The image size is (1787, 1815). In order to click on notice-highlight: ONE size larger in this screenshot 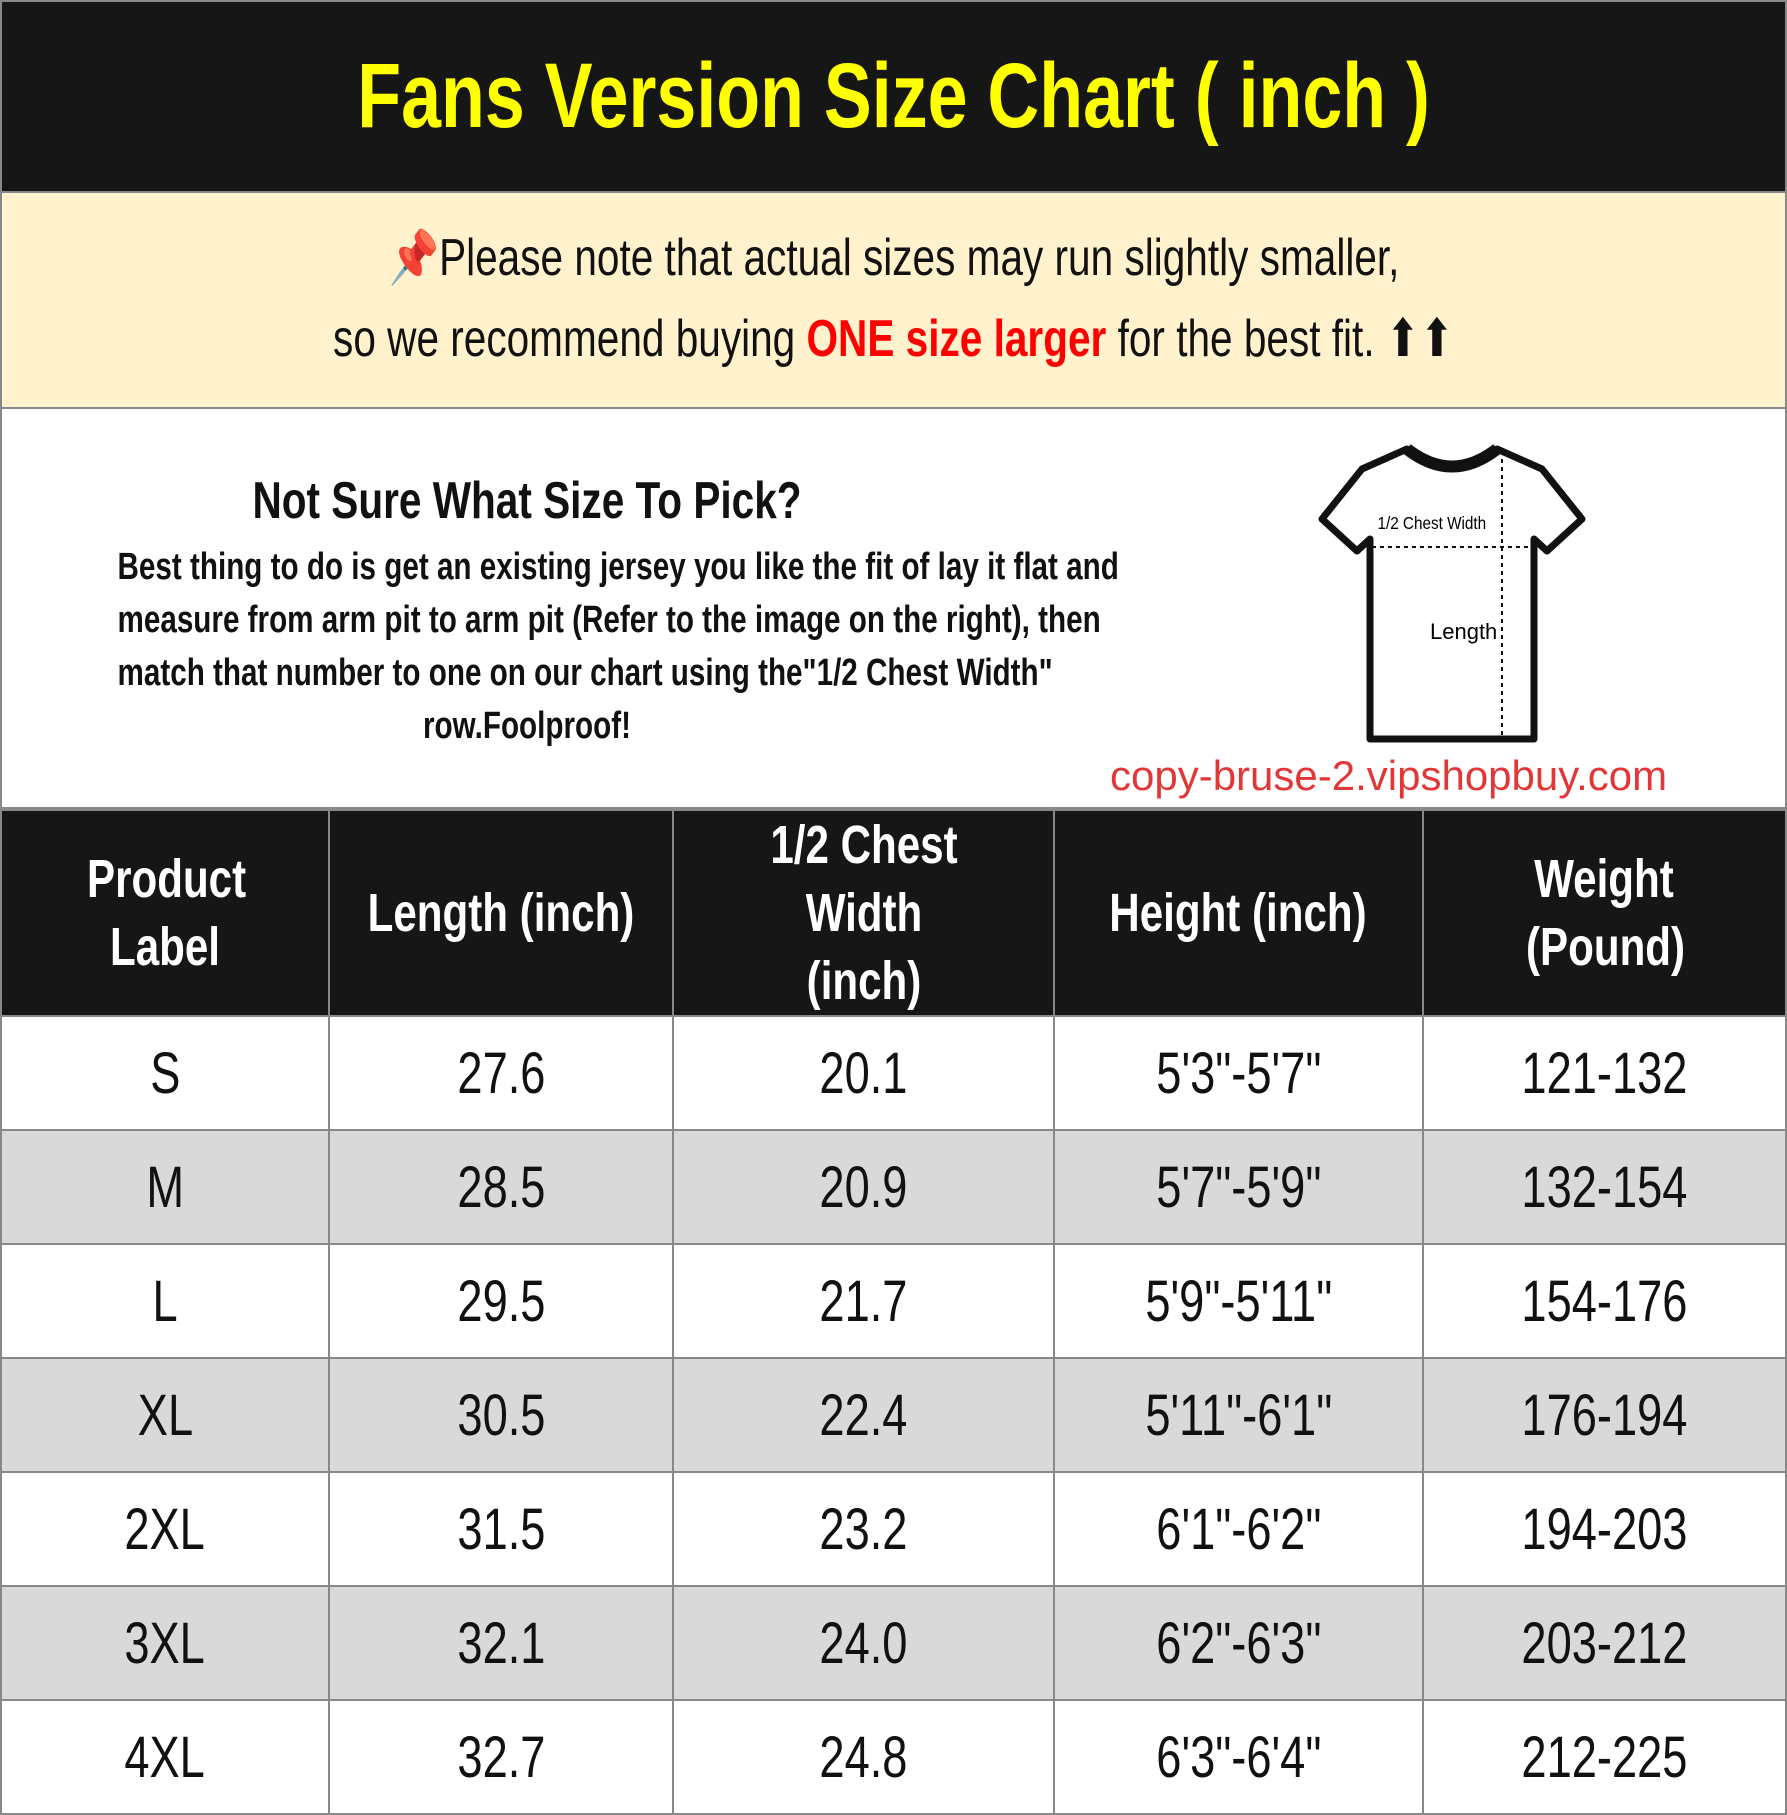, I will do `click(956, 339)`.